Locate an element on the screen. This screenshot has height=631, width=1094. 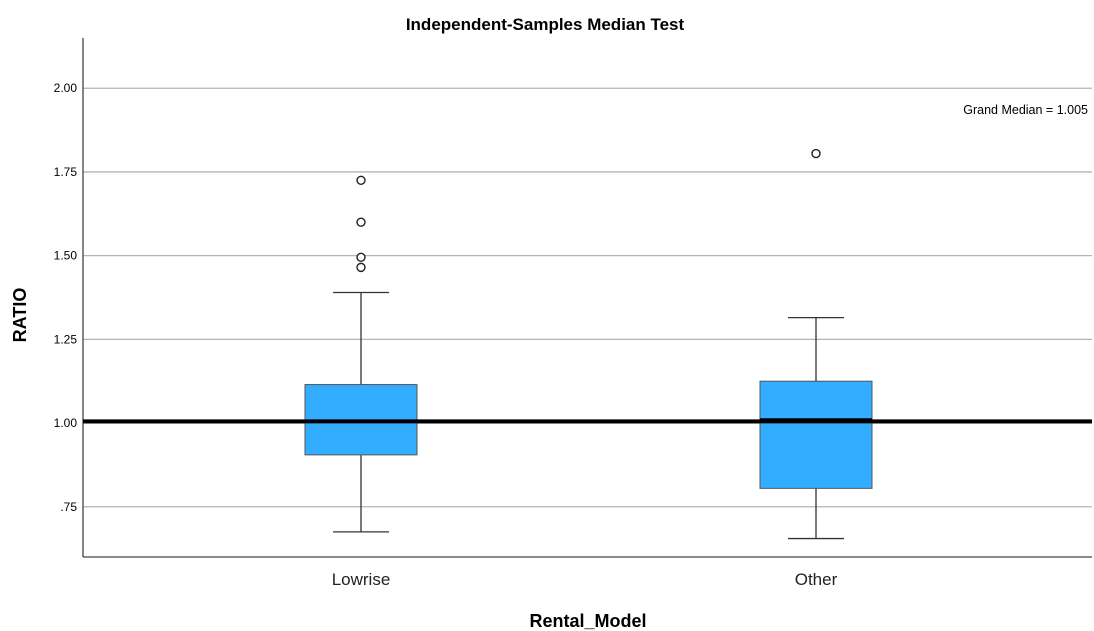
x-axis-label: Rental_Model is located at coordinates (587, 621).